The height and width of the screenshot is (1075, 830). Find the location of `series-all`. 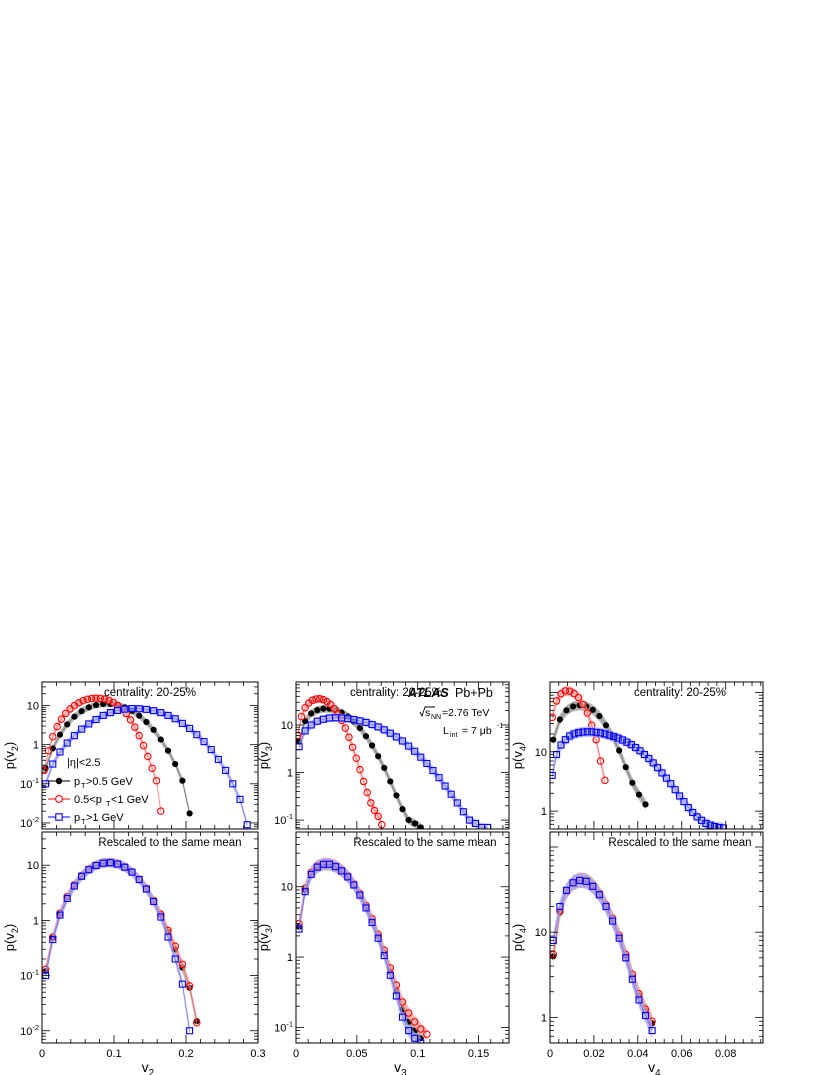

series-all is located at coordinates (121, 941).